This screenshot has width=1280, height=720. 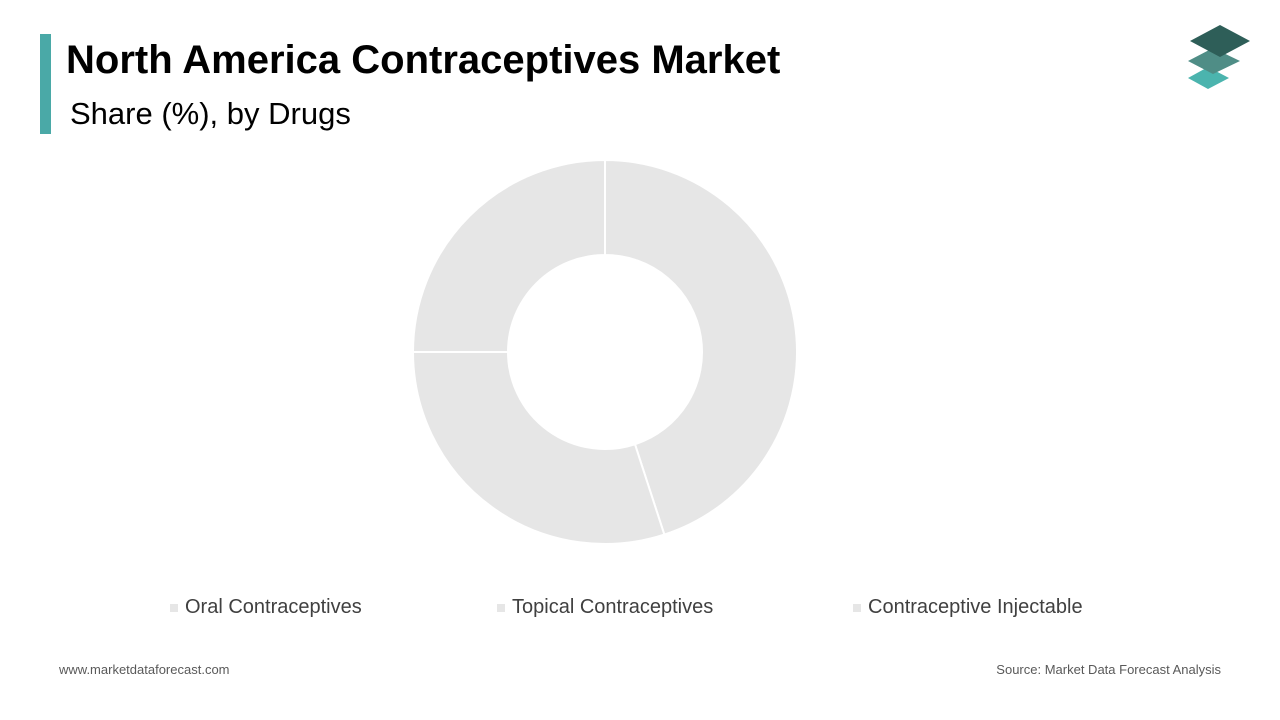 I want to click on legend-label: Topical Contraceptives, so click(x=613, y=607).